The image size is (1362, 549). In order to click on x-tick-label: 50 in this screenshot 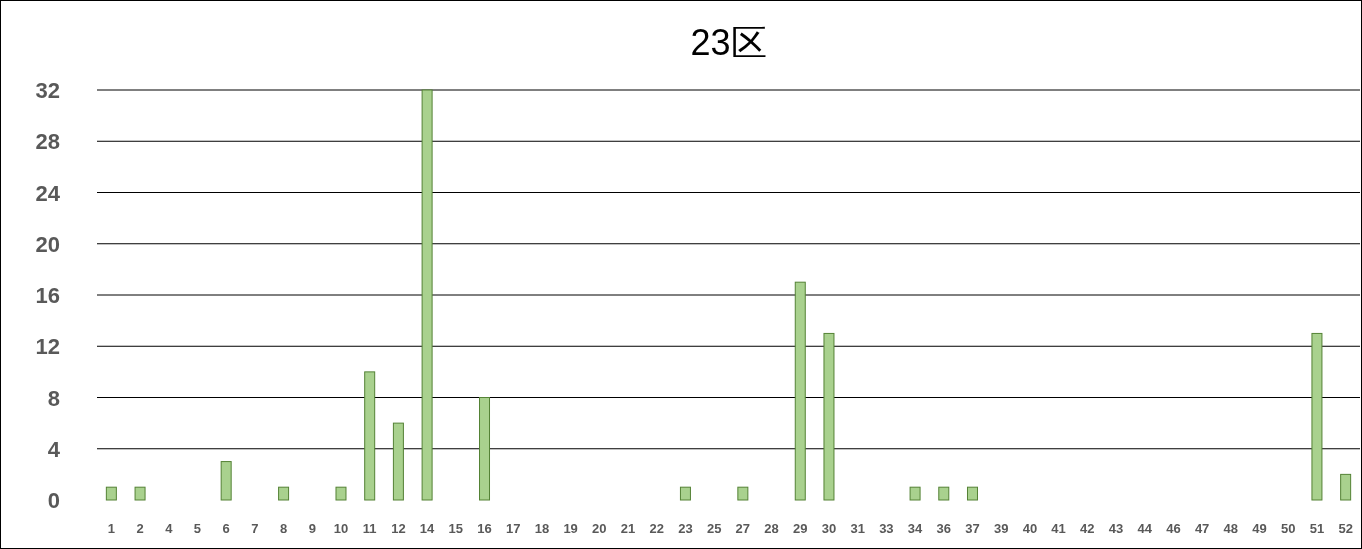, I will do `click(1288, 528)`.